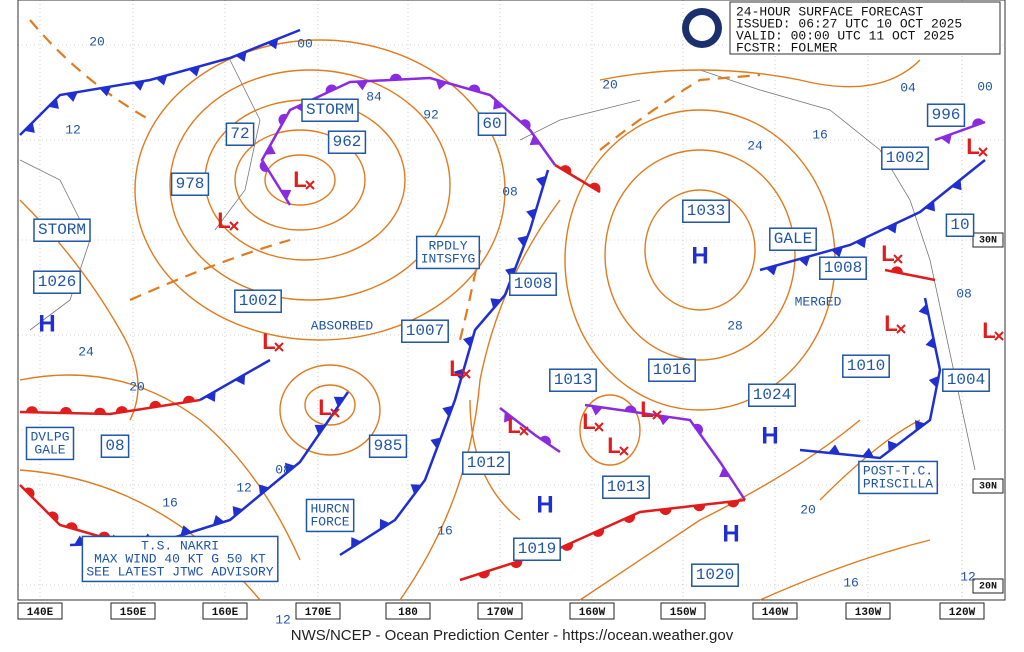 The height and width of the screenshot is (652, 1024). I want to click on high-center: H, so click(544, 504).